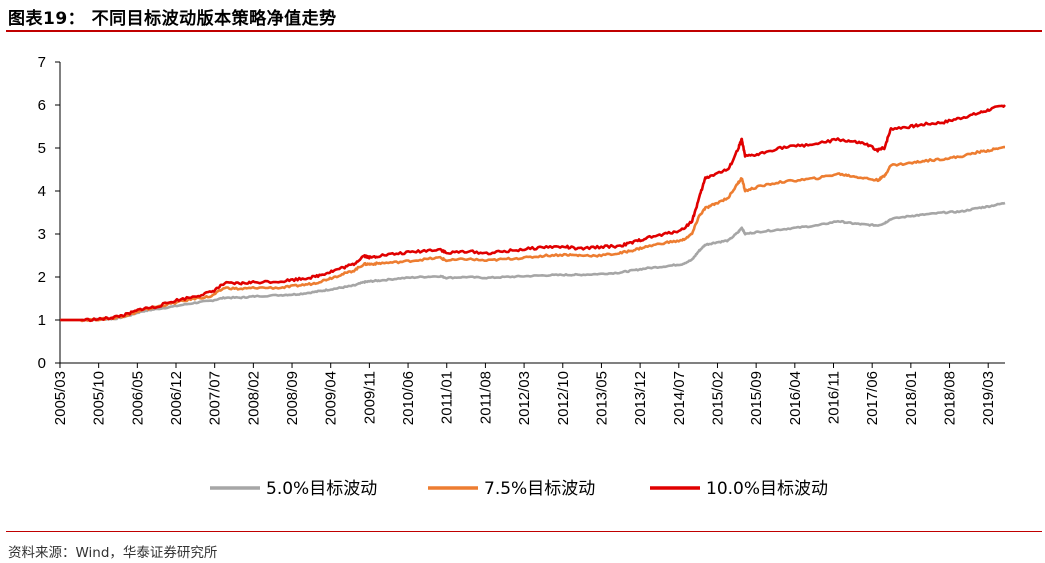 The height and width of the screenshot is (563, 1045). What do you see at coordinates (524, 531) in the screenshot?
I see `footer-divider` at bounding box center [524, 531].